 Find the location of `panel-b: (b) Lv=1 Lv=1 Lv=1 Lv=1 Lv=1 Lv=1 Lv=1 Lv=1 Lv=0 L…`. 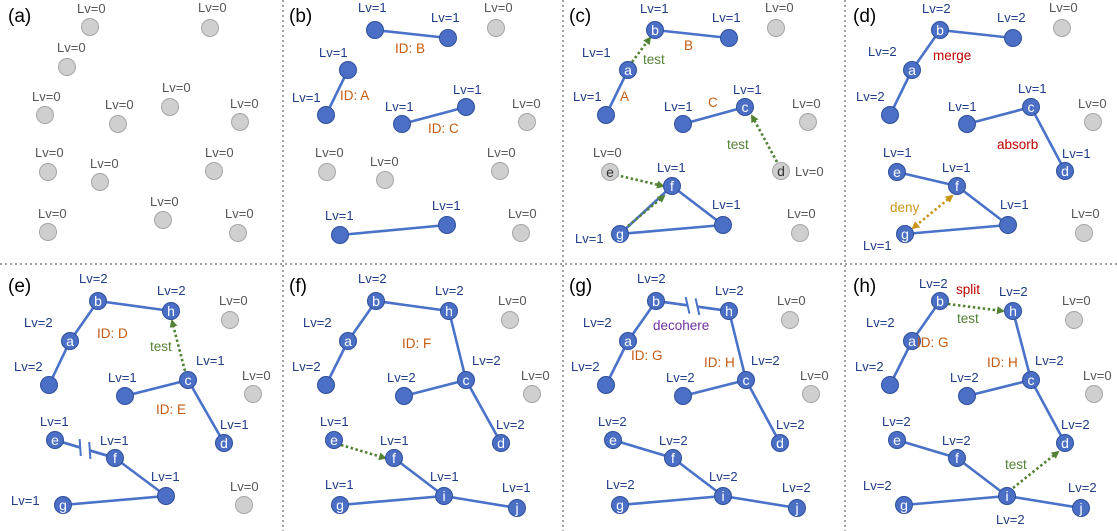

panel-b: (b) Lv=1 Lv=1 Lv=1 Lv=1 Lv=1 Lv=1 Lv=1 Lv=1 Lv=0 L… is located at coordinates (415, 122).